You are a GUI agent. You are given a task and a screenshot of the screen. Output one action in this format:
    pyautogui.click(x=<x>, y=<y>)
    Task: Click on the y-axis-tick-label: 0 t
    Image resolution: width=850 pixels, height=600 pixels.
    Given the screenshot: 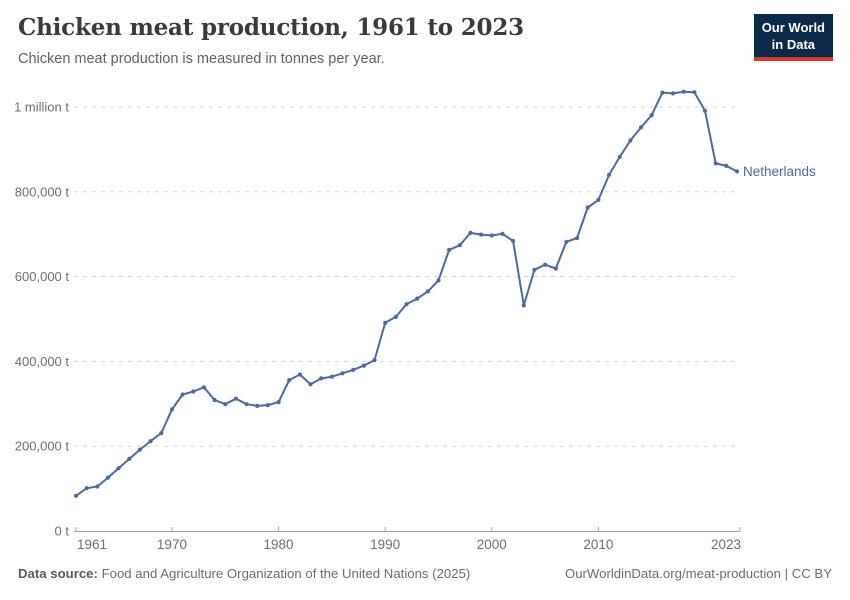 What is the action you would take?
    pyautogui.click(x=62, y=531)
    